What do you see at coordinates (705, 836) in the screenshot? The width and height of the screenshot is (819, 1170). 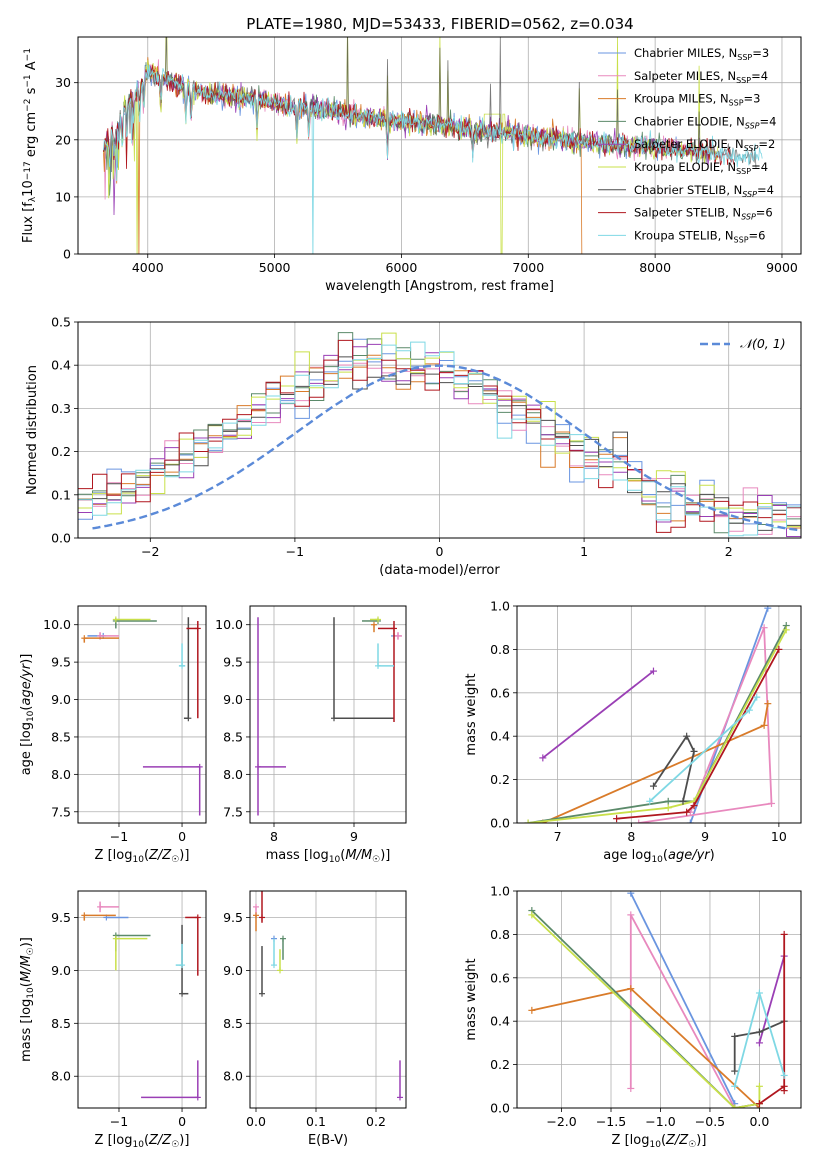 I see `xtick-label: 9` at bounding box center [705, 836].